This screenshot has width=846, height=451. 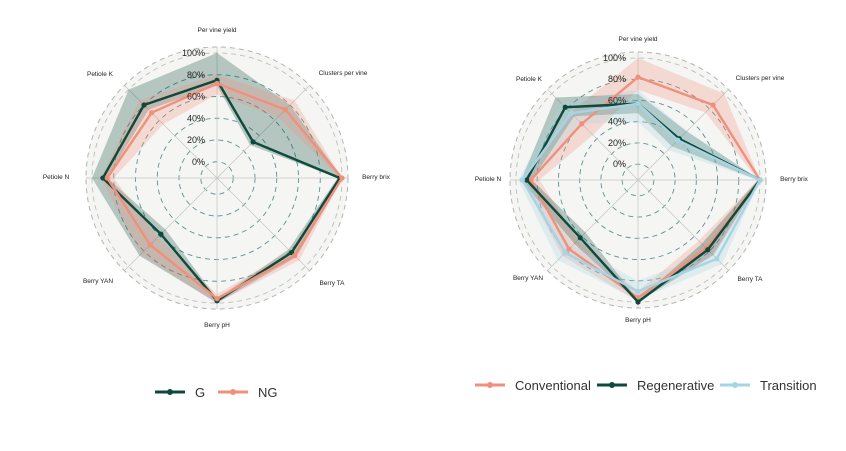 I want to click on point-transition-berry-brix, so click(x=760, y=180).